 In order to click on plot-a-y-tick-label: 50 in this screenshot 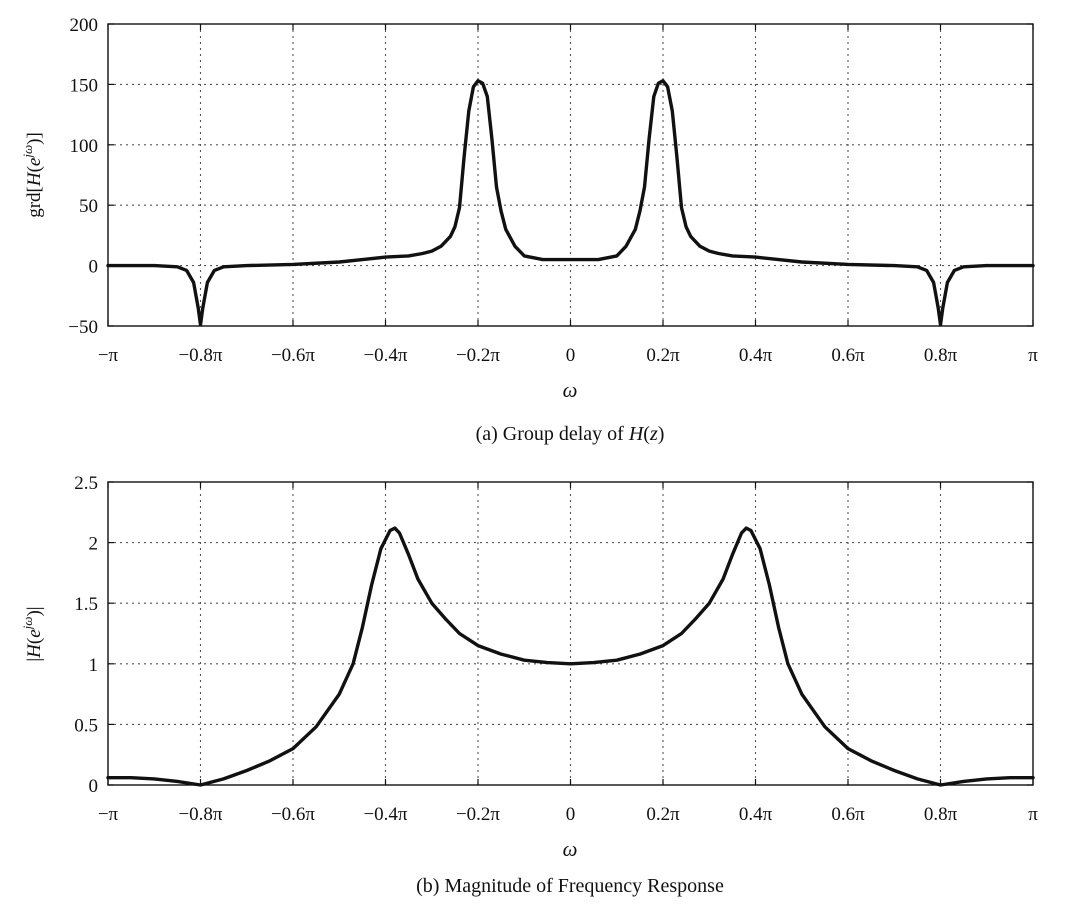, I will do `click(88, 206)`.